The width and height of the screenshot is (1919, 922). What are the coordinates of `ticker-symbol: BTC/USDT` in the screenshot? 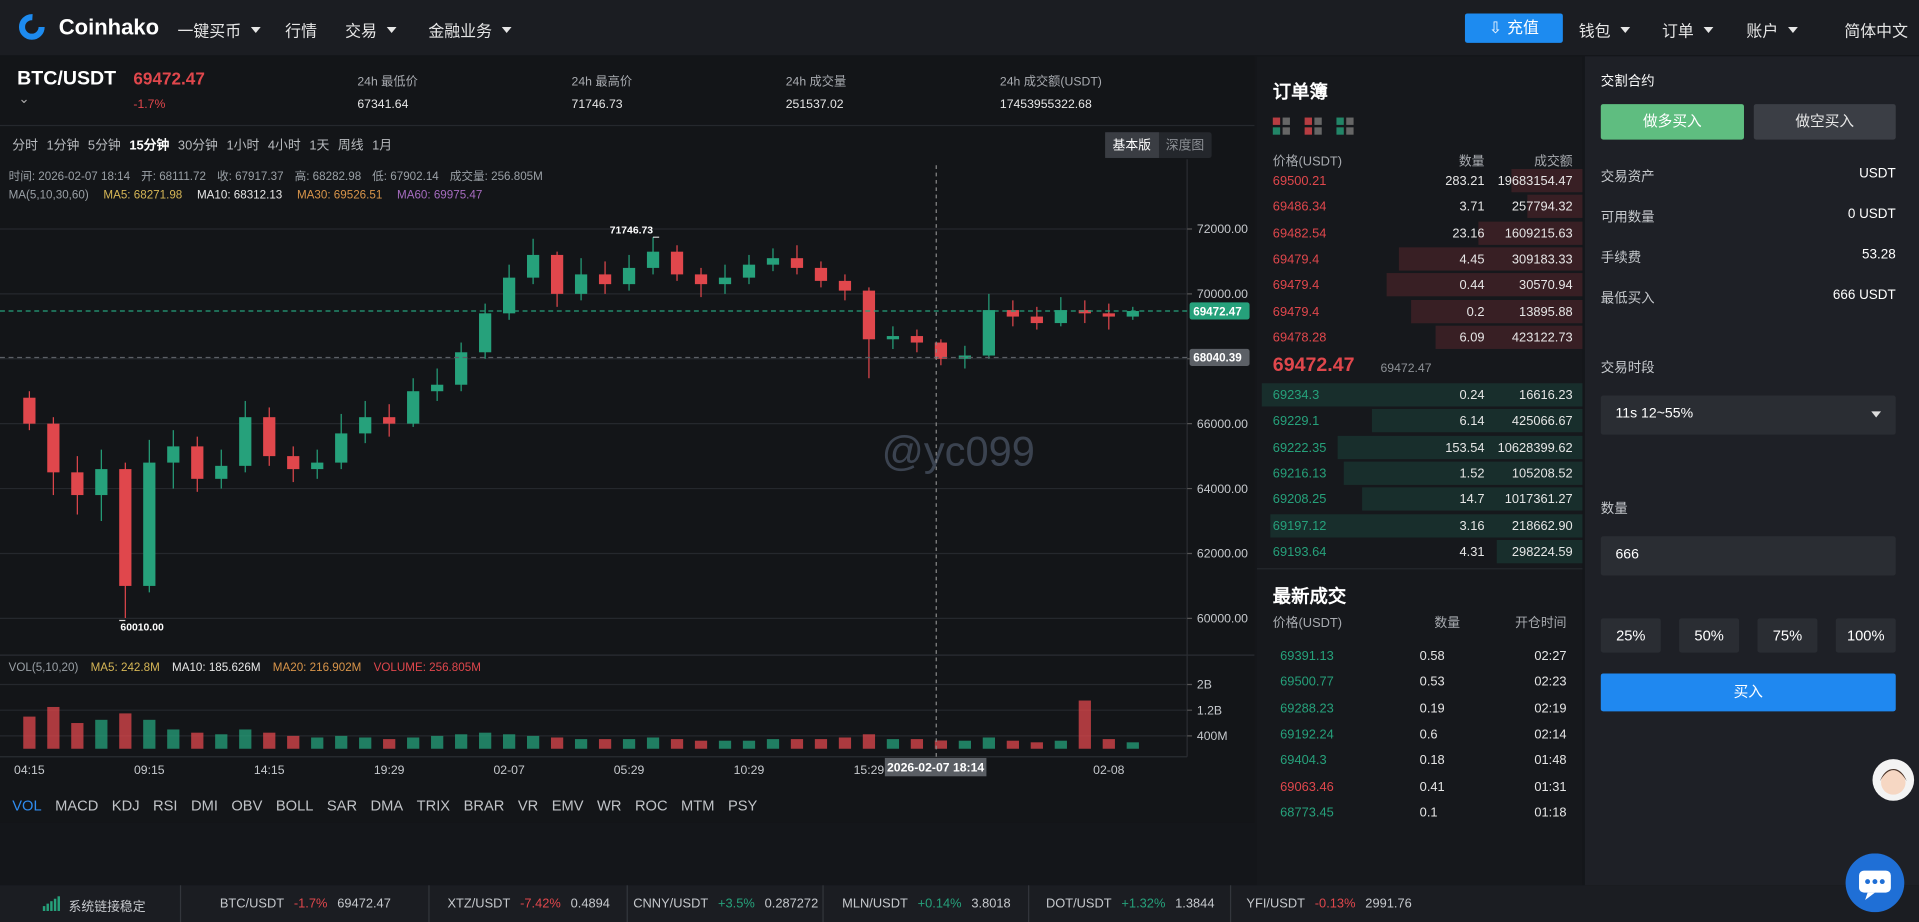 It's located at (252, 903).